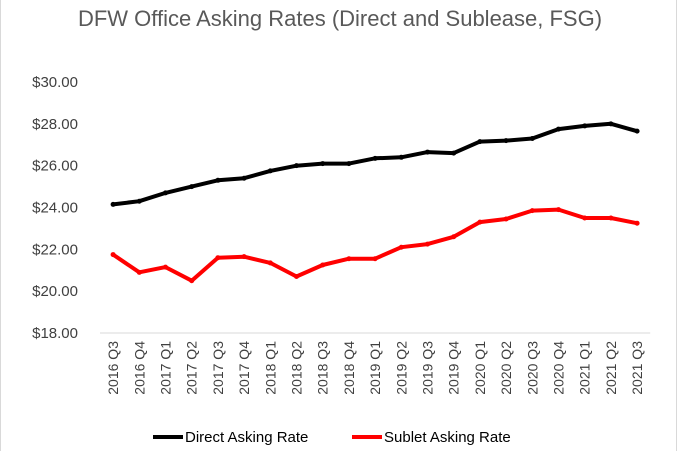 This screenshot has width=677, height=451. I want to click on y-tick-label: $20.00, so click(55, 291).